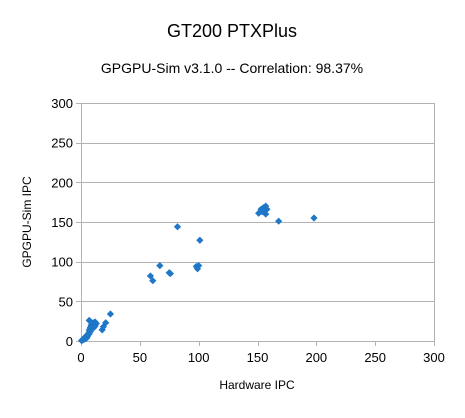 This screenshot has height=418, width=465. What do you see at coordinates (62, 143) in the screenshot?
I see `y-tick-label: 250` at bounding box center [62, 143].